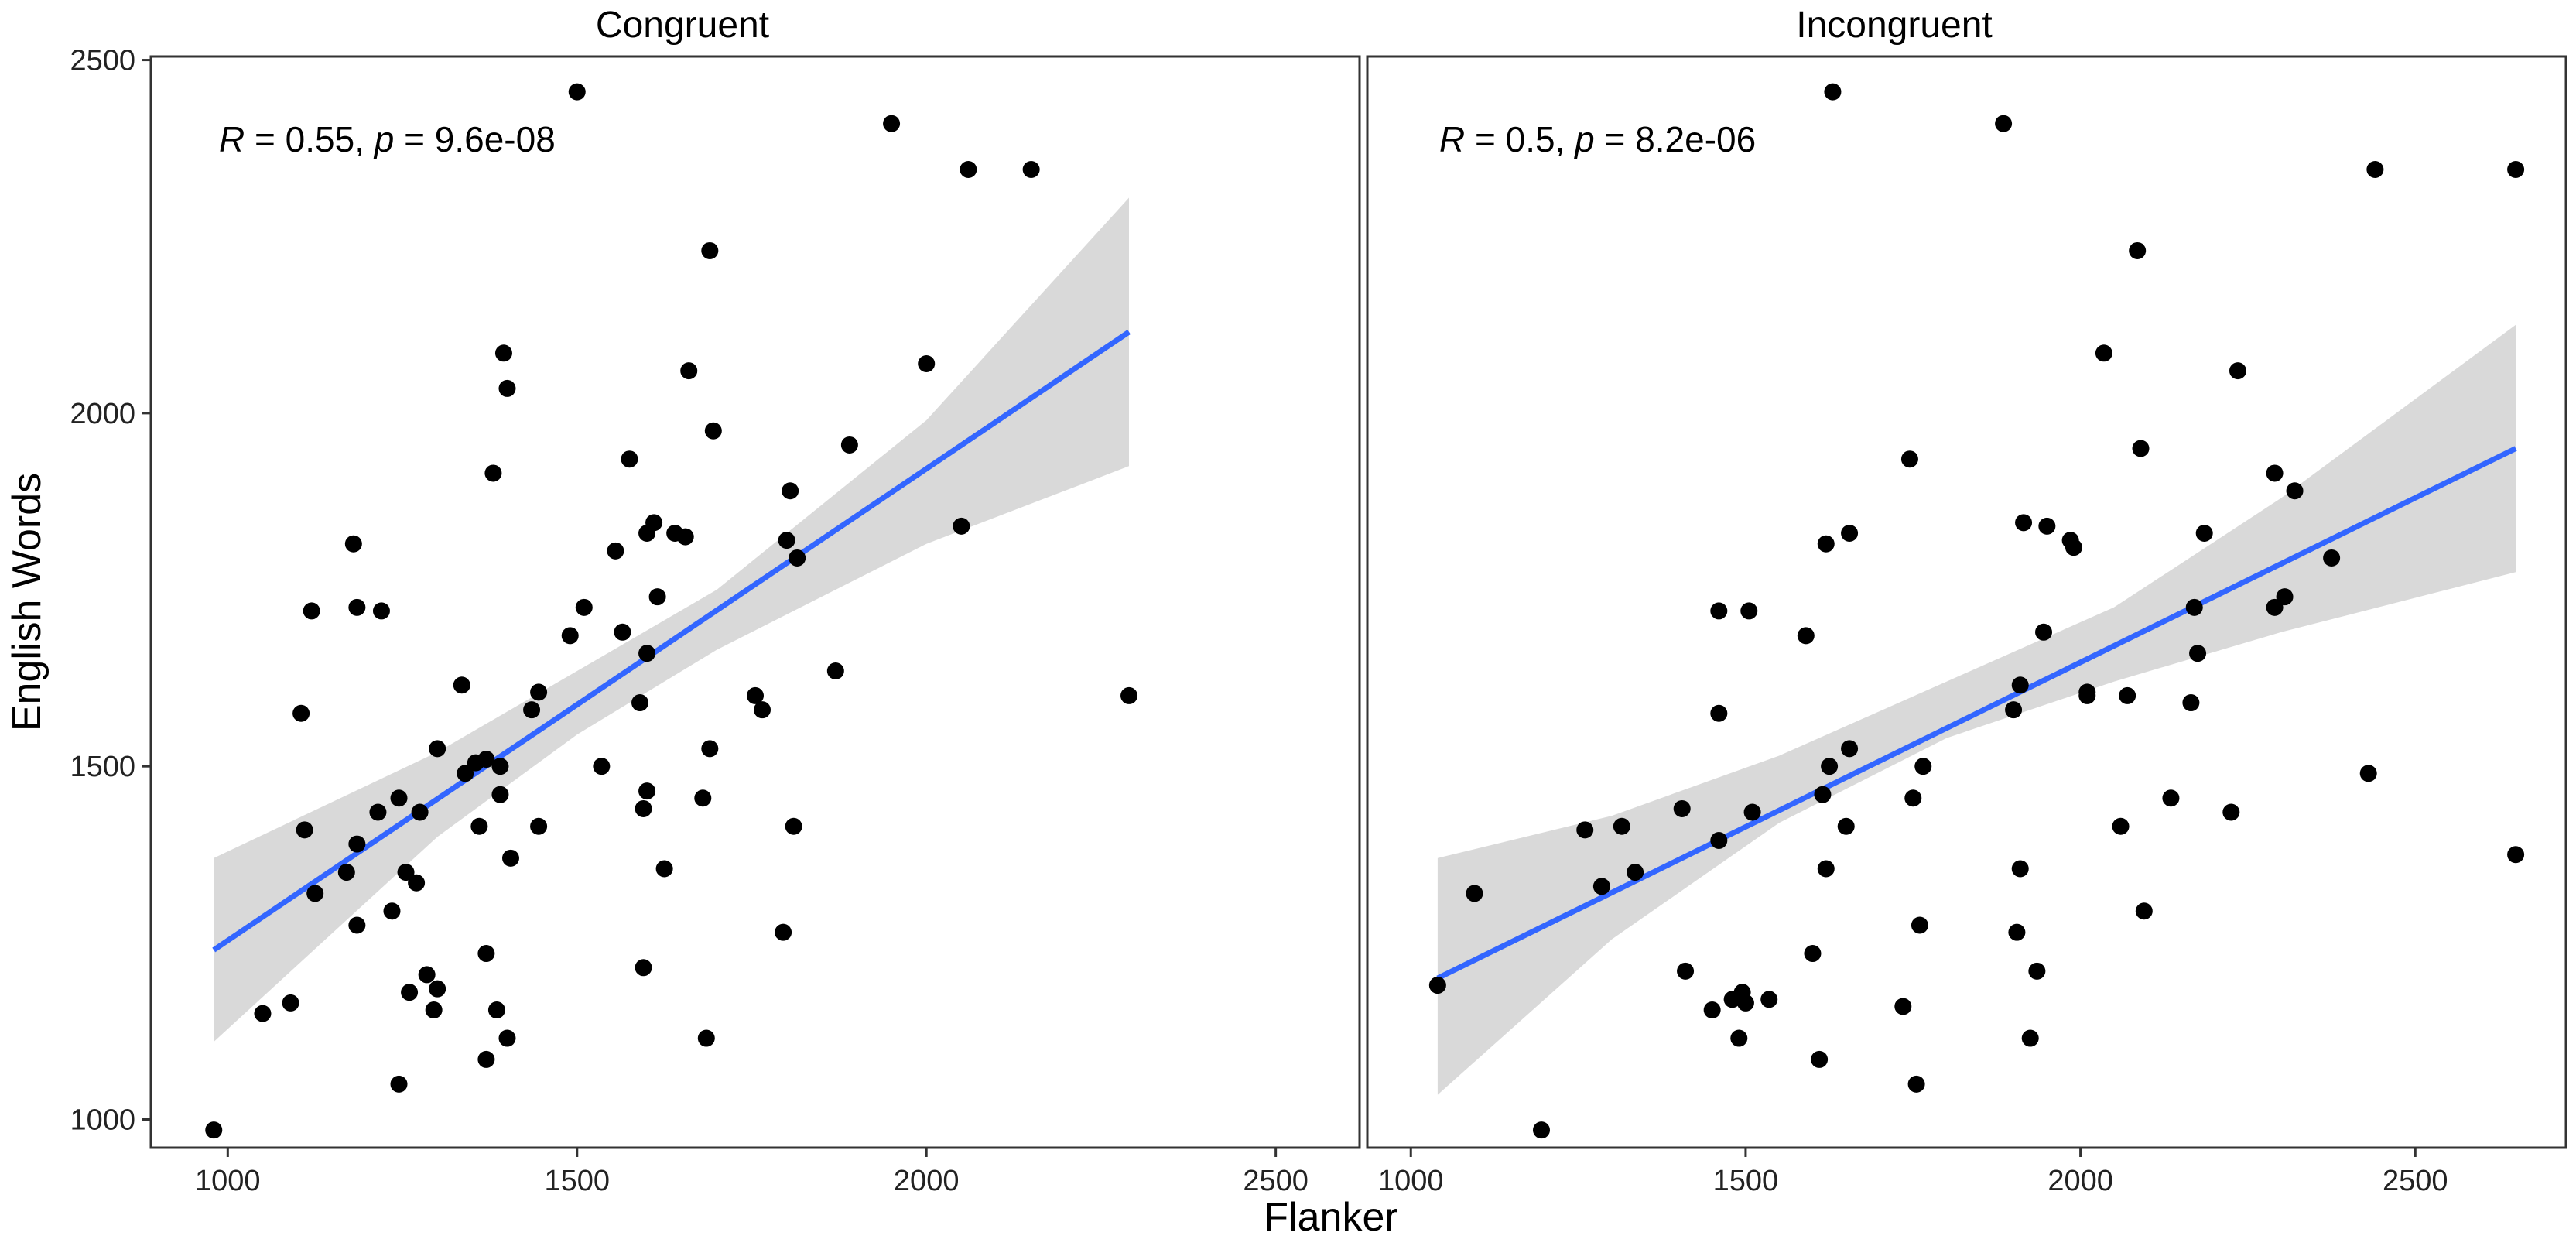 The image size is (2576, 1246). I want to click on y-tick-label: 1000, so click(102, 1120).